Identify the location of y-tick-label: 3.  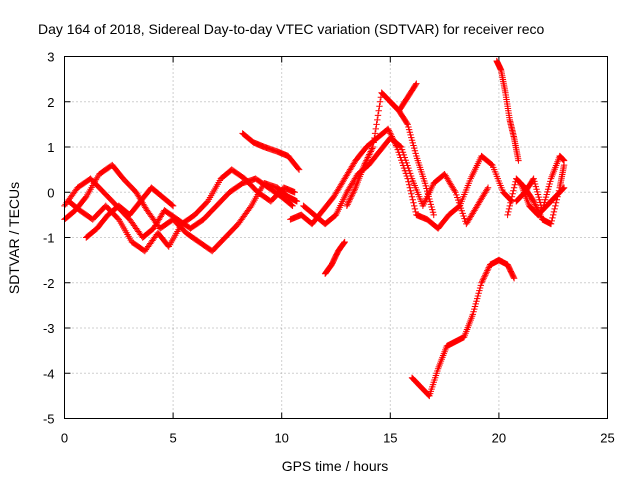
(50, 57).